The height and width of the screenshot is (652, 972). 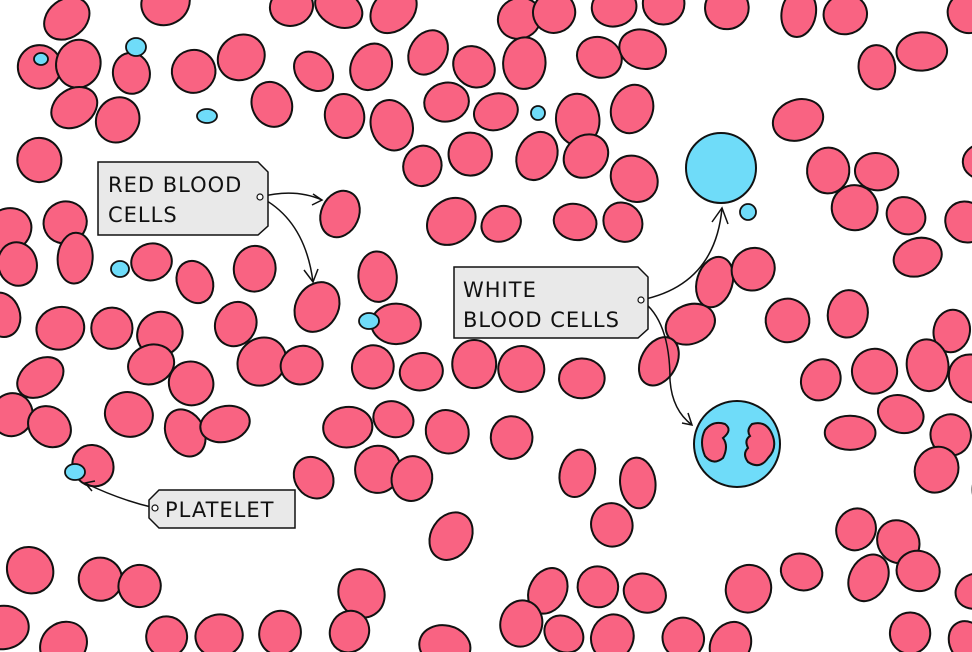 What do you see at coordinates (143, 215) in the screenshot?
I see `label-text: CELLS` at bounding box center [143, 215].